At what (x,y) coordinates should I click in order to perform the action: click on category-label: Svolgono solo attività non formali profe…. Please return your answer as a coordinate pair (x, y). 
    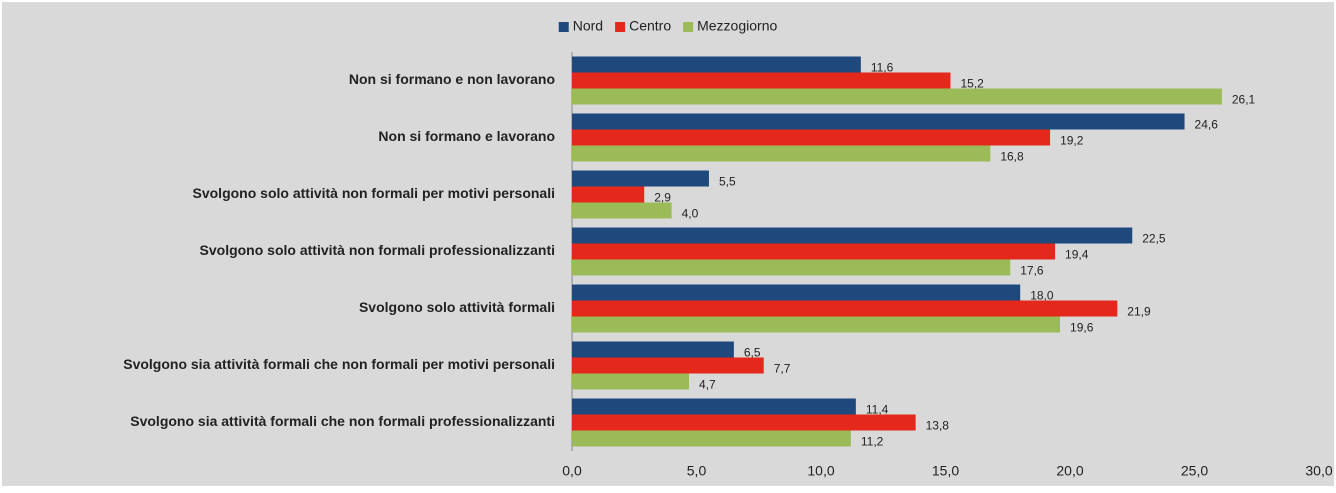
    Looking at the image, I should click on (377, 250).